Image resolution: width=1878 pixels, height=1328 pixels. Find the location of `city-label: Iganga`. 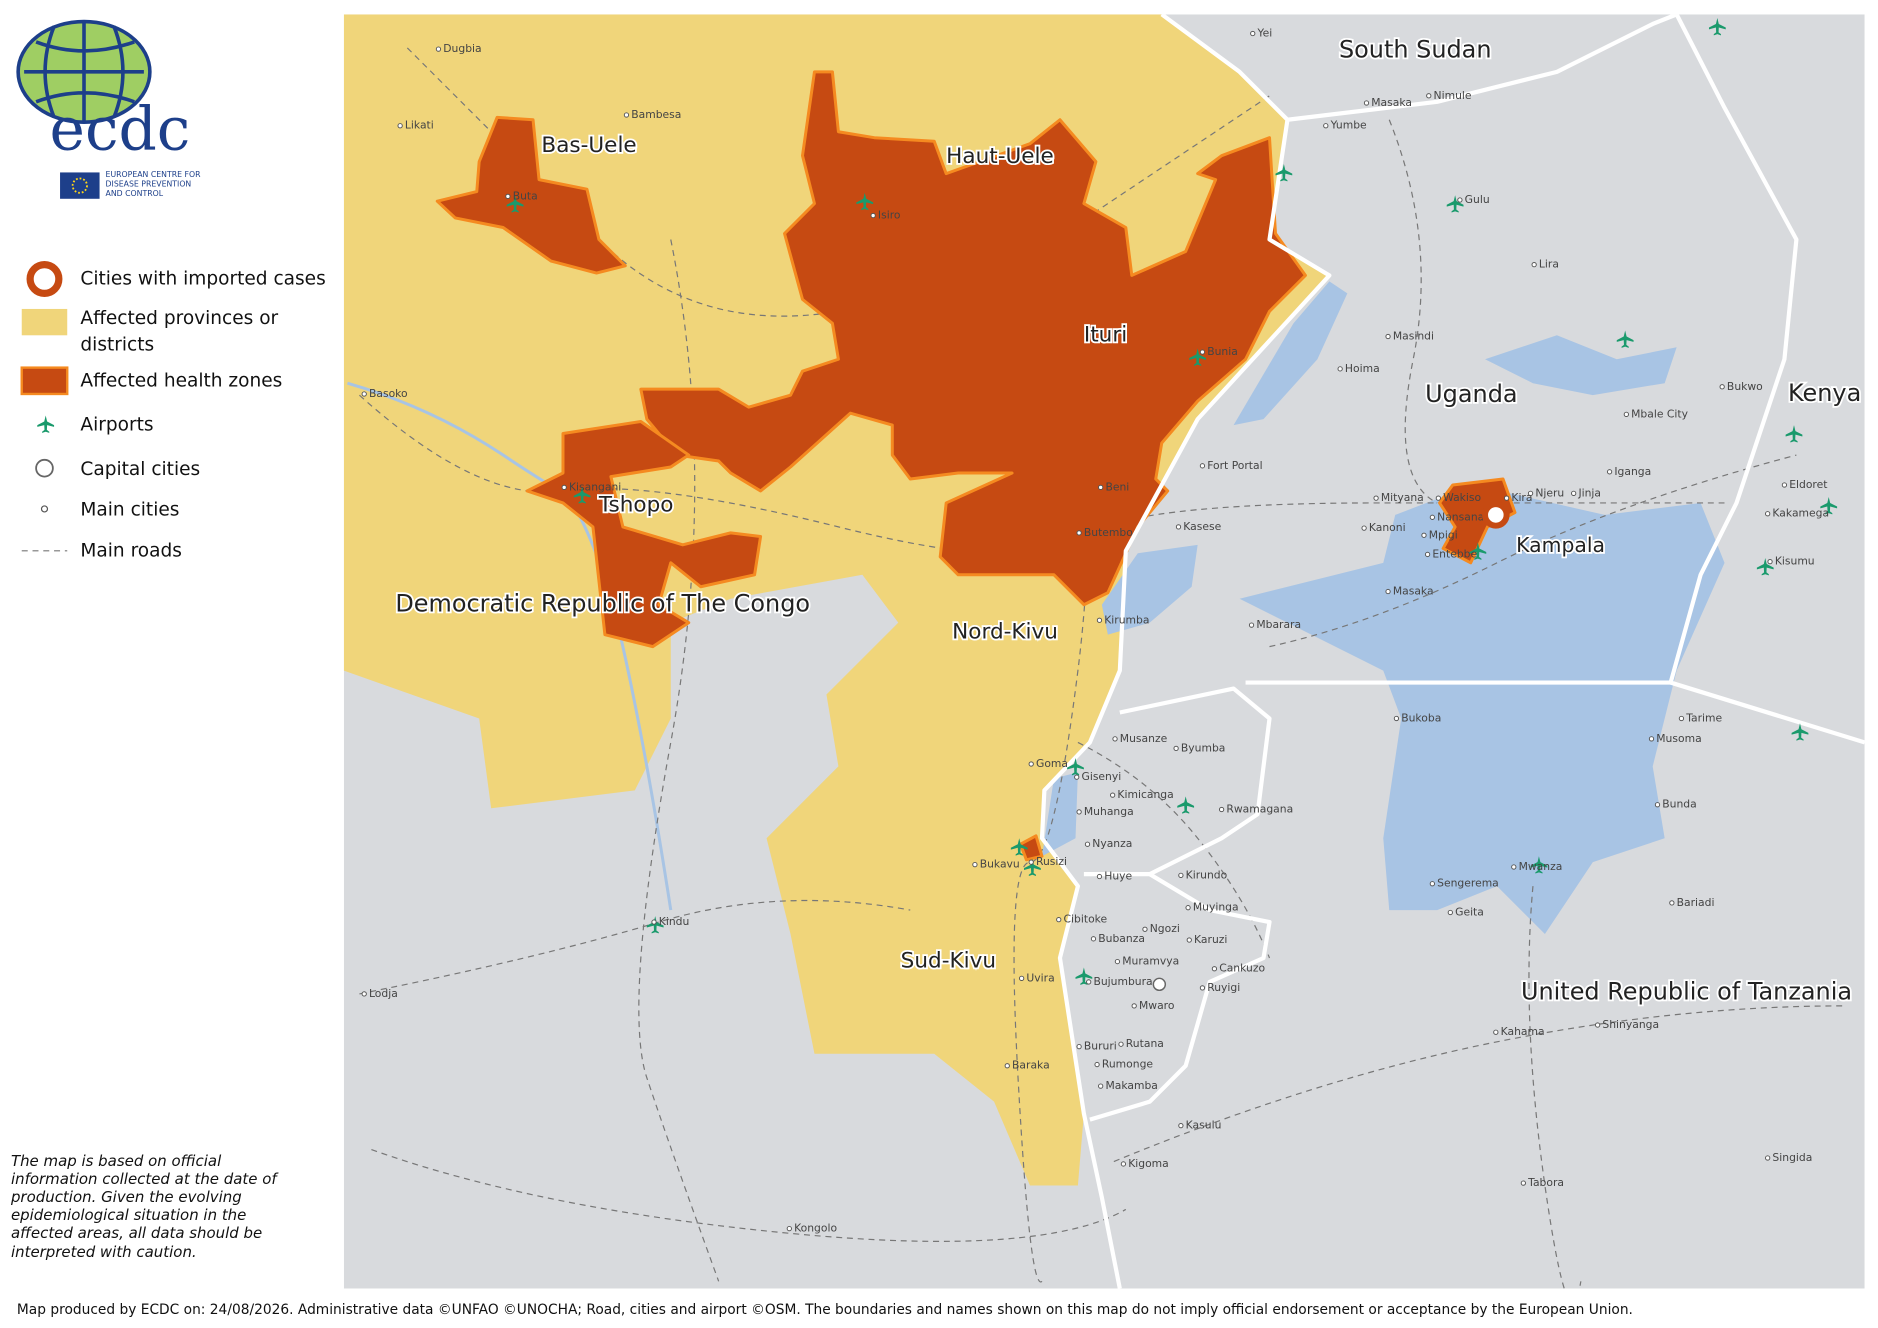

city-label: Iganga is located at coordinates (1632, 471).